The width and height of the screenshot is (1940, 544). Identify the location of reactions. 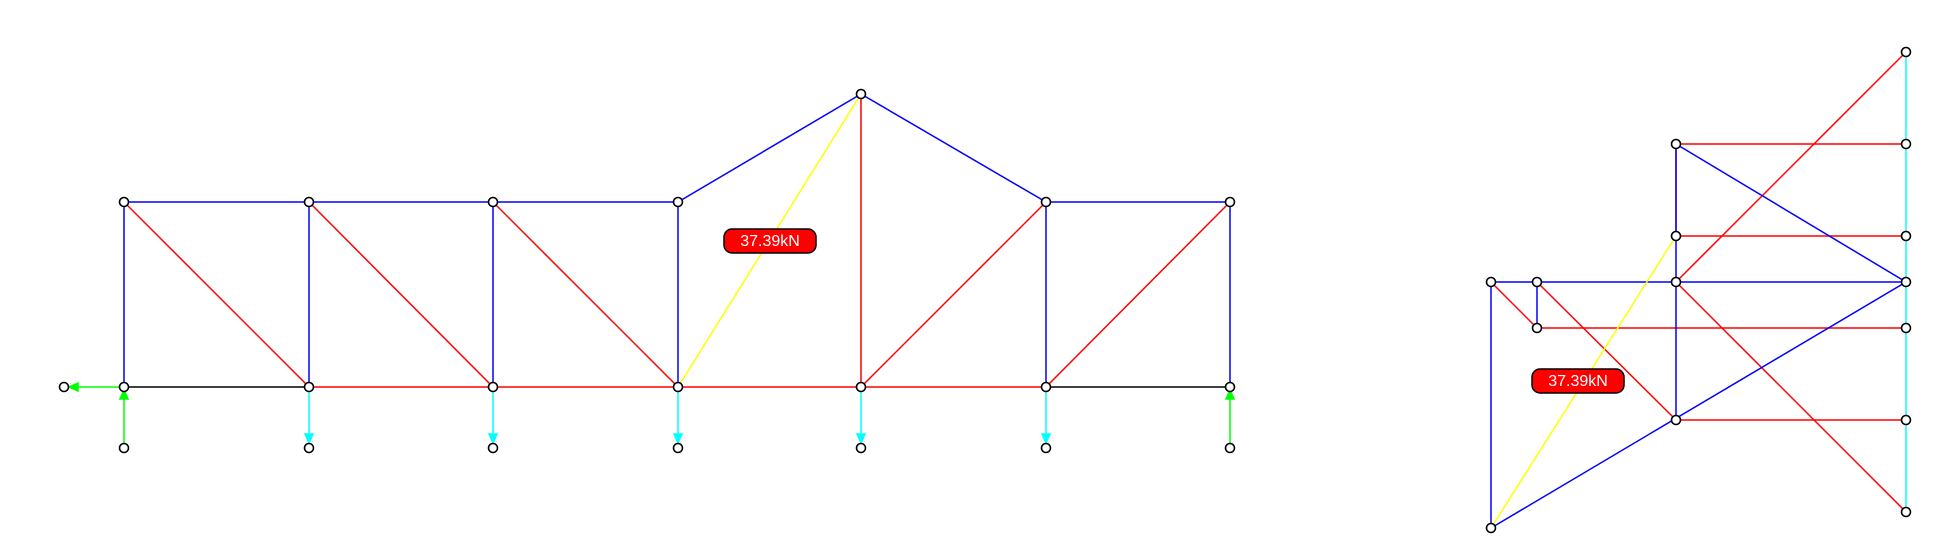
(651, 413).